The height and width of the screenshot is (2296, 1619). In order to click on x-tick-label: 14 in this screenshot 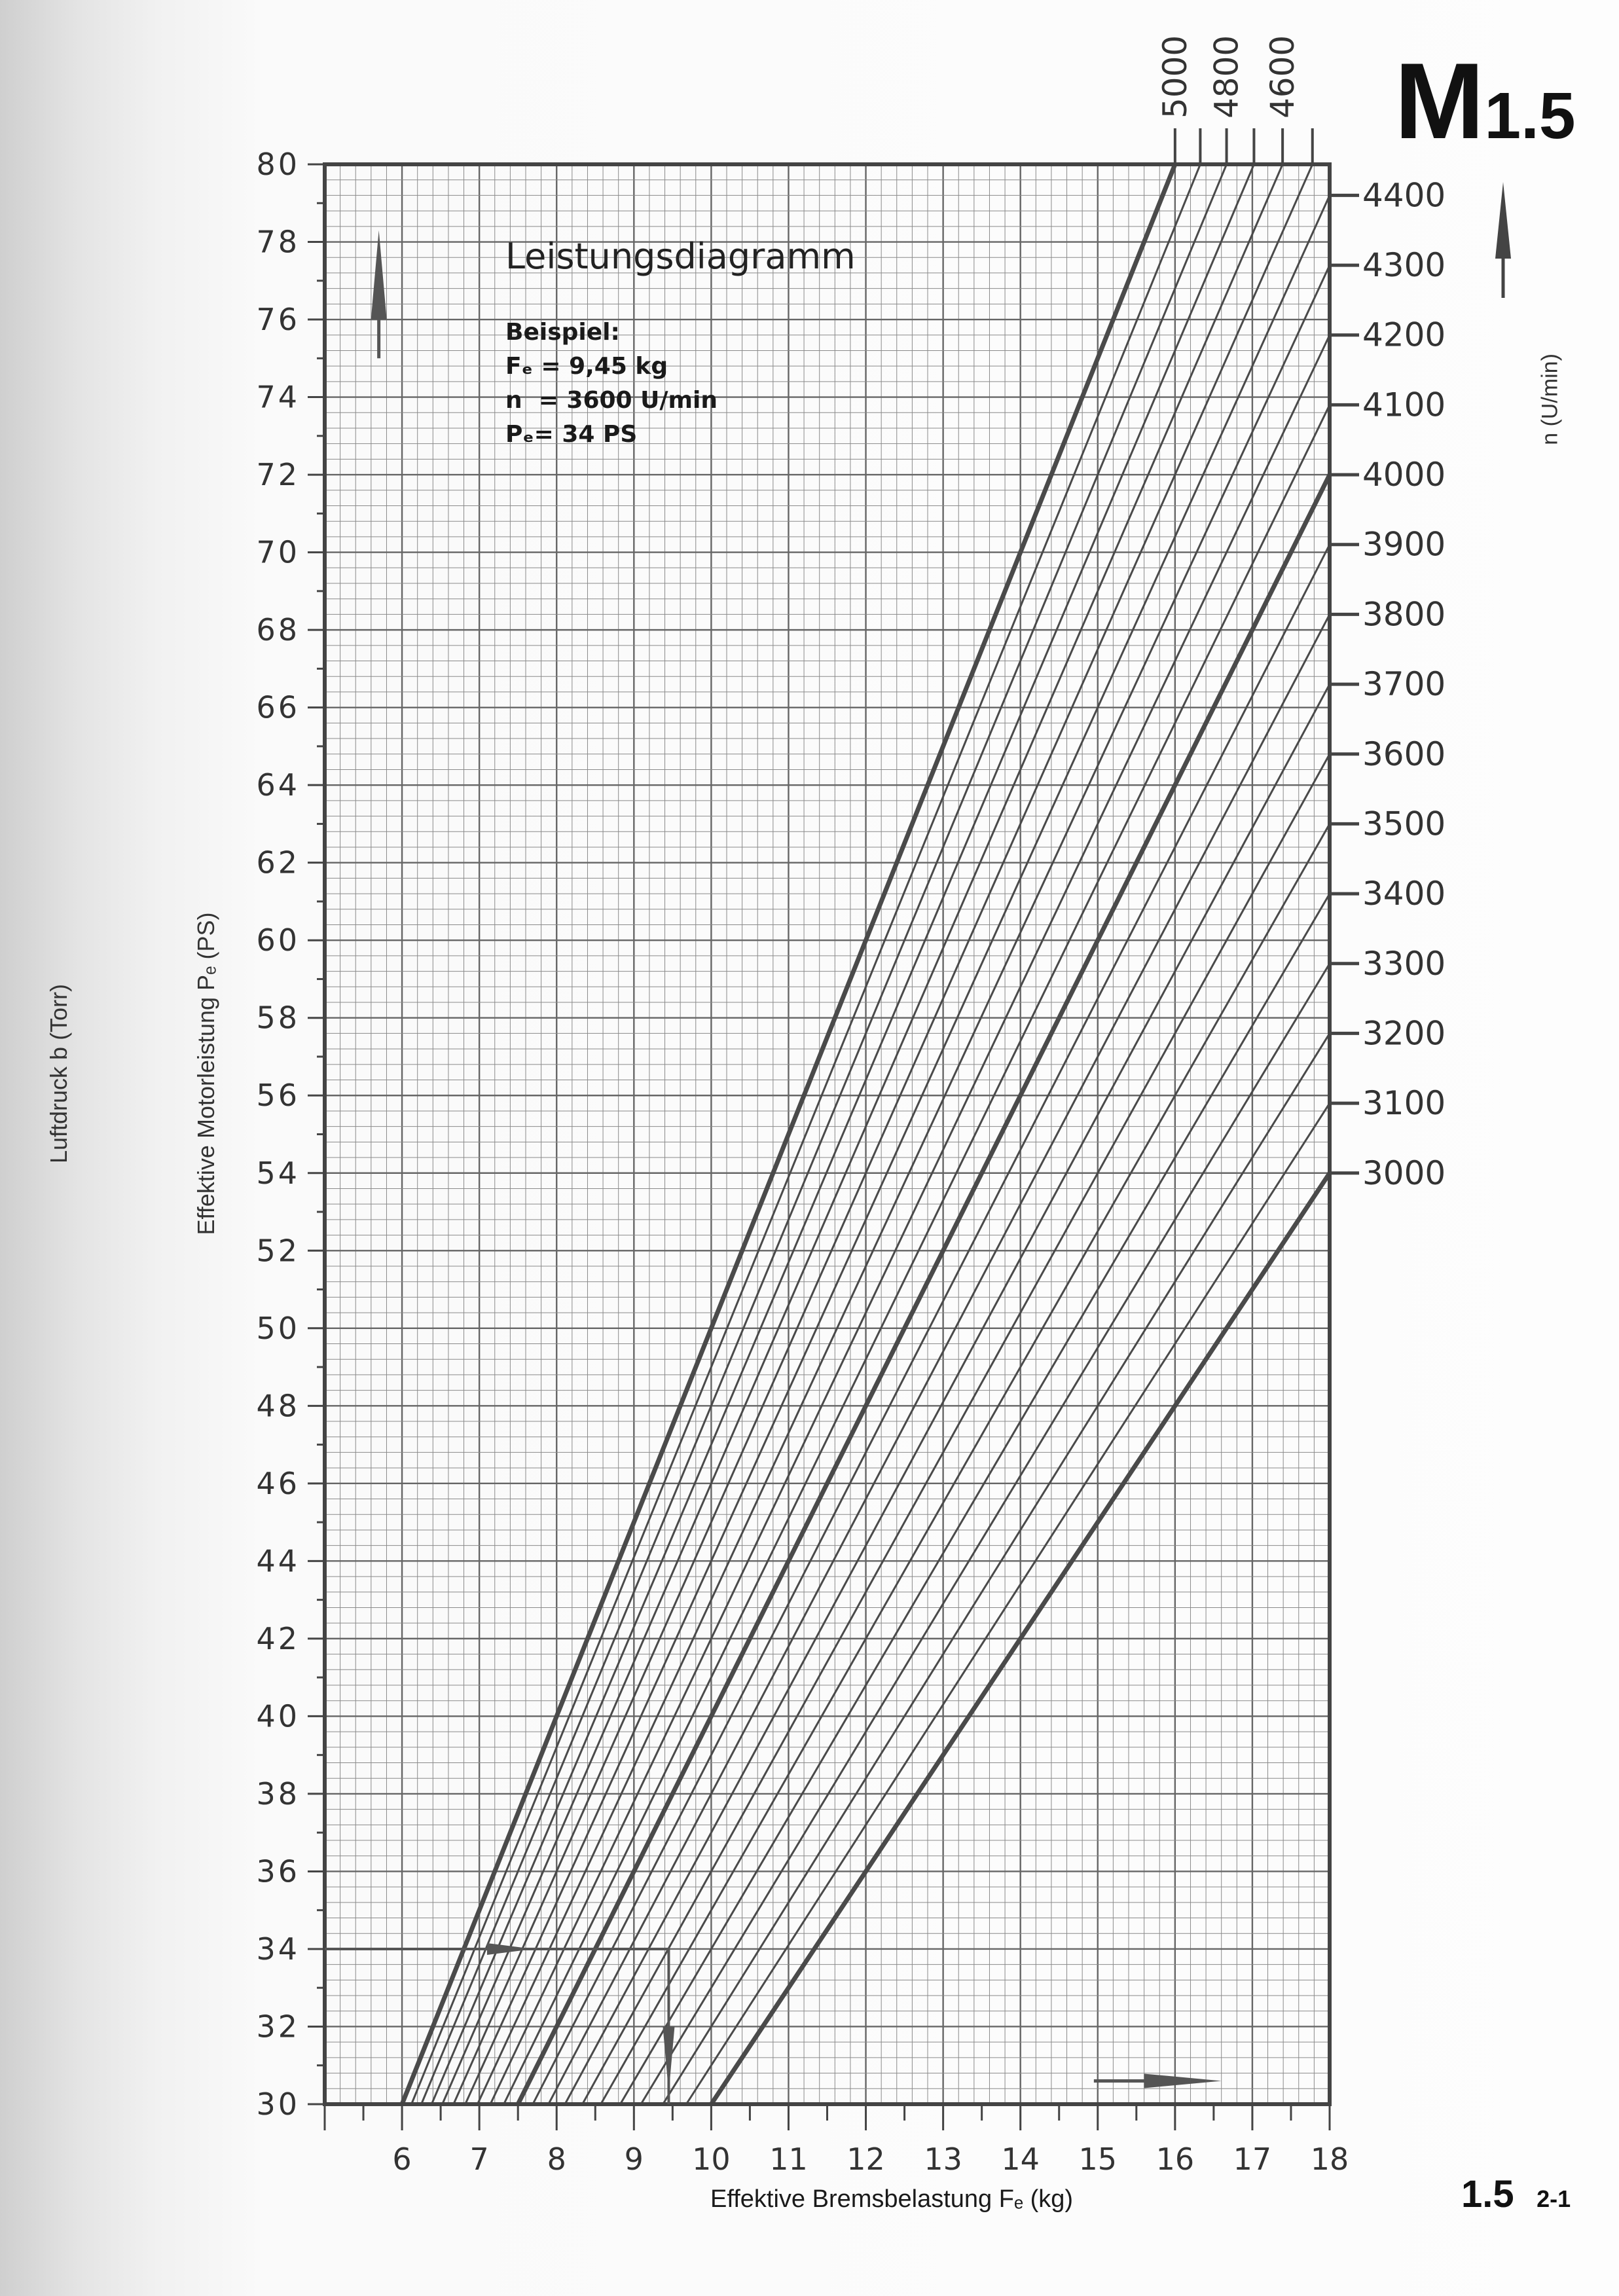, I will do `click(1020, 2159)`.